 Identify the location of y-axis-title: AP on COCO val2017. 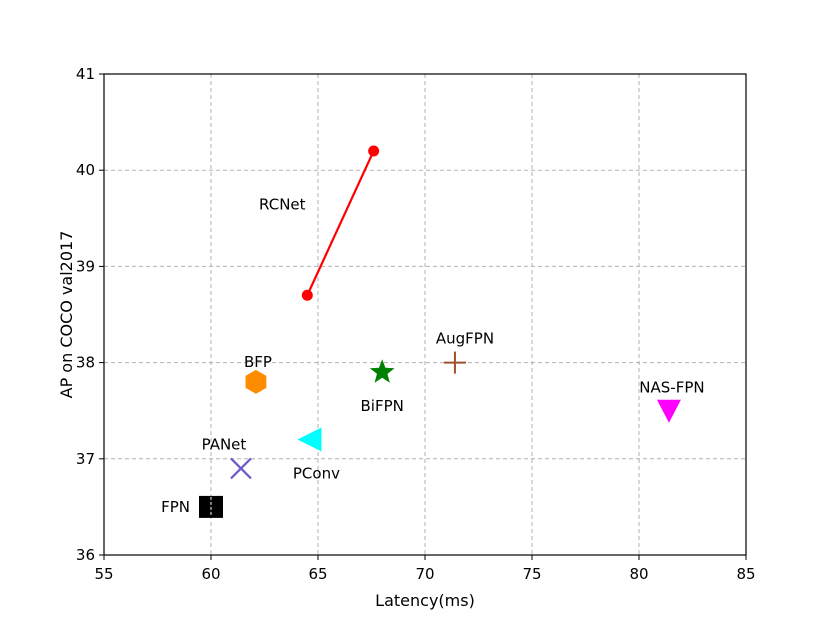
(66, 315).